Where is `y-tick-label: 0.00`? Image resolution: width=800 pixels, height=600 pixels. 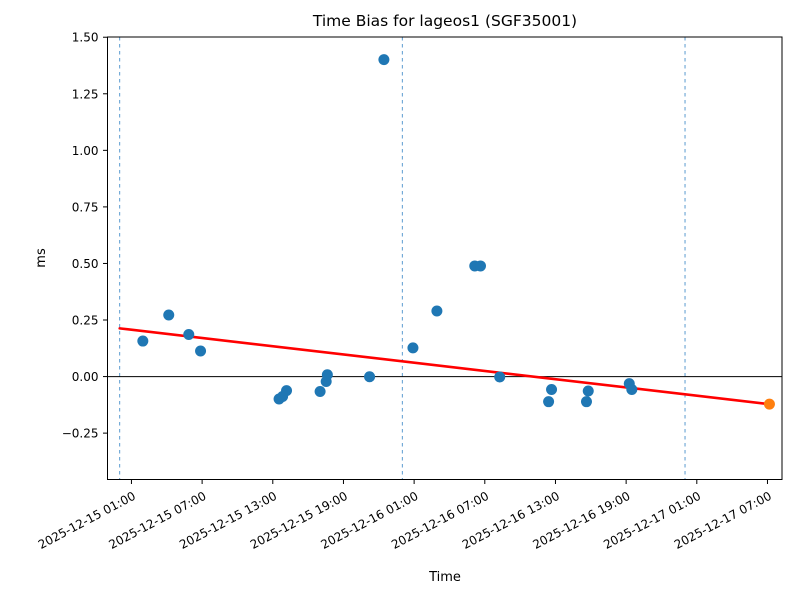
y-tick-label: 0.00 is located at coordinates (85, 377).